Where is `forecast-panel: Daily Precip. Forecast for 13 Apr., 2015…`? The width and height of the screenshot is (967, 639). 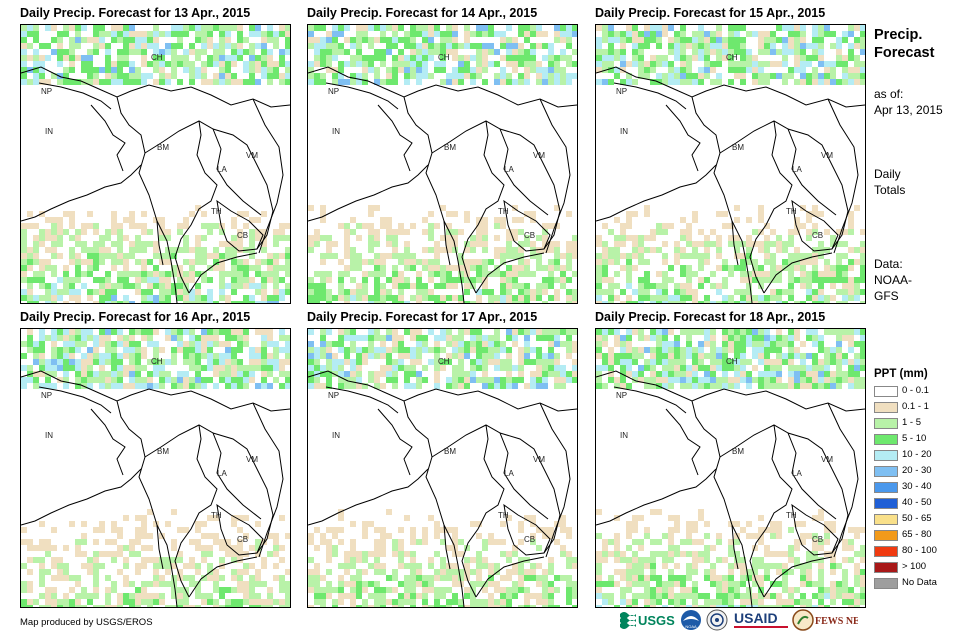
forecast-panel: Daily Precip. Forecast for 13 Apr., 2015… is located at coordinates (164, 156).